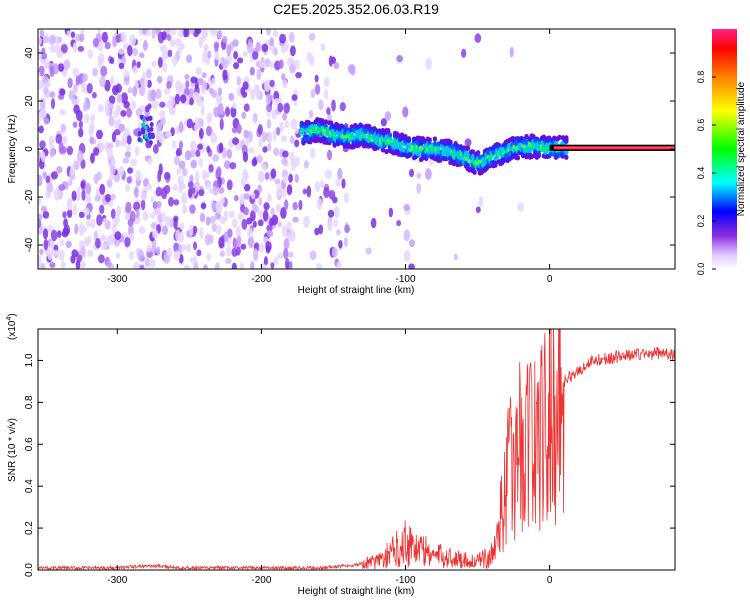  Describe the element at coordinates (29, 528) in the screenshot. I see `y-tick-label: 0.2` at that location.